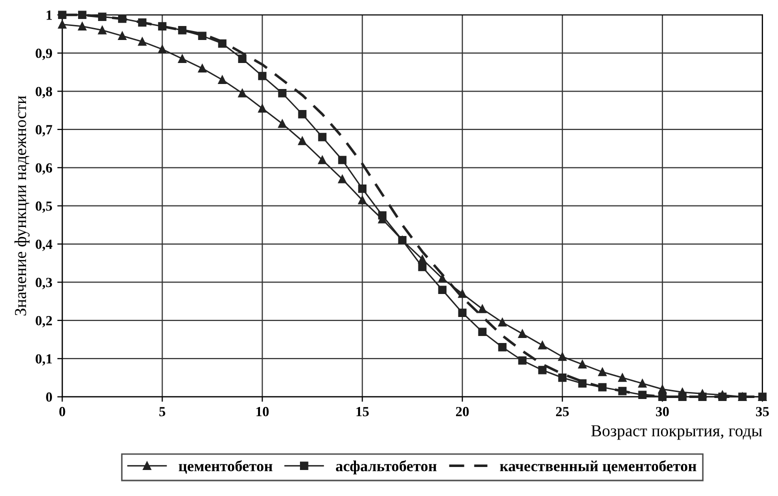 The image size is (778, 496). What do you see at coordinates (762, 411) in the screenshot?
I see `x-tick-label: 35` at bounding box center [762, 411].